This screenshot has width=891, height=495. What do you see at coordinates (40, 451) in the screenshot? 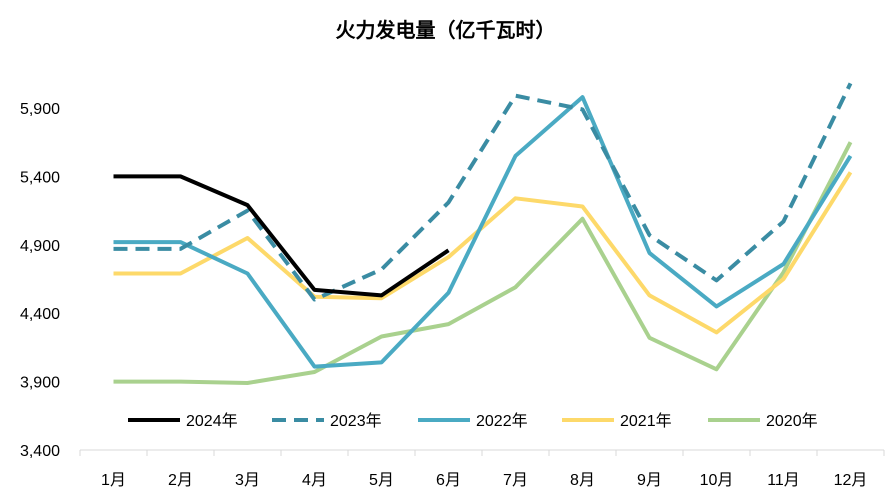
I see `y-tick-label: 3,400` at bounding box center [40, 451].